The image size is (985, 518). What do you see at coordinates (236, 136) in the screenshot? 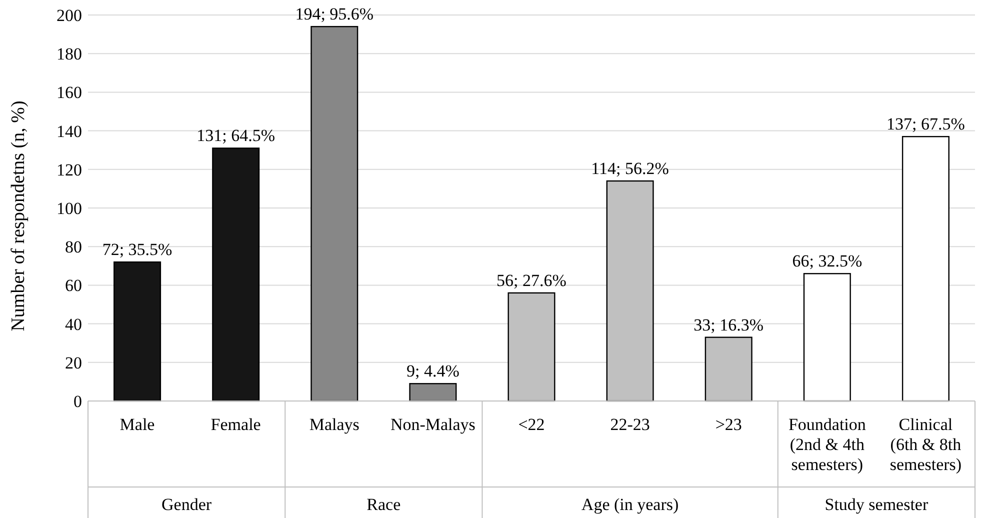
I see `data-label: 131; 64.5%` at bounding box center [236, 136].